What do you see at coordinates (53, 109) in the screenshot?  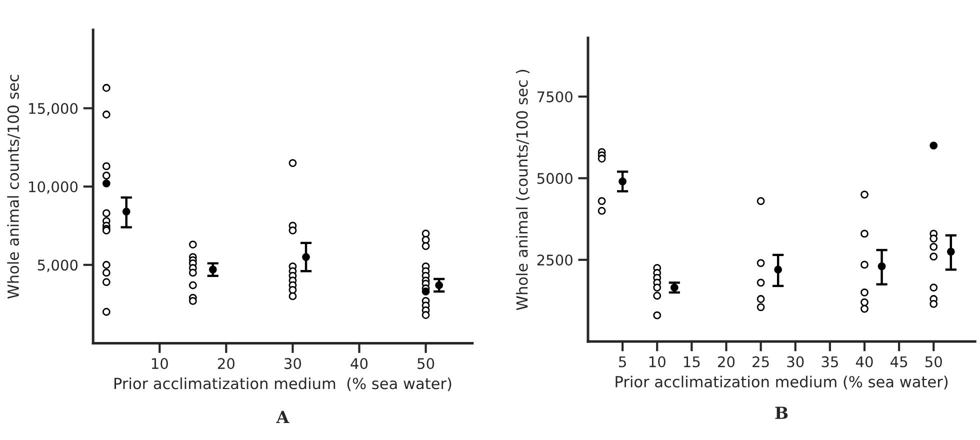 I see `y-tick-label: 15,000` at bounding box center [53, 109].